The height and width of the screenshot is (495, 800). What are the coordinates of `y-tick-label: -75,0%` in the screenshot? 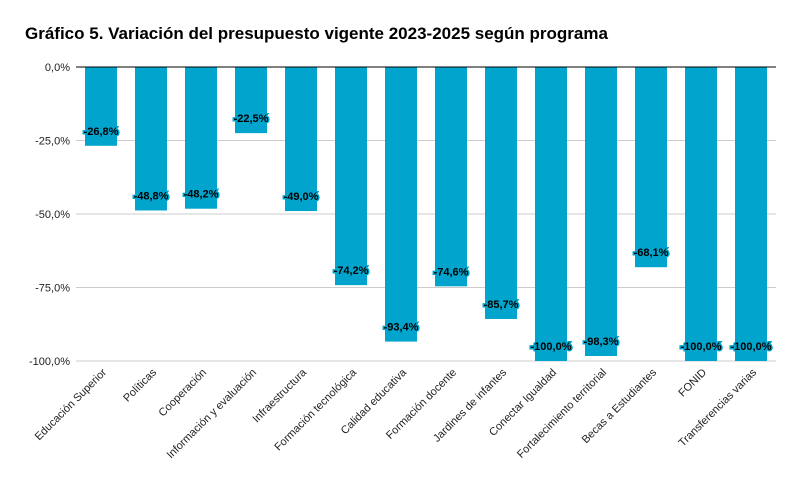 It's located at (52, 289).